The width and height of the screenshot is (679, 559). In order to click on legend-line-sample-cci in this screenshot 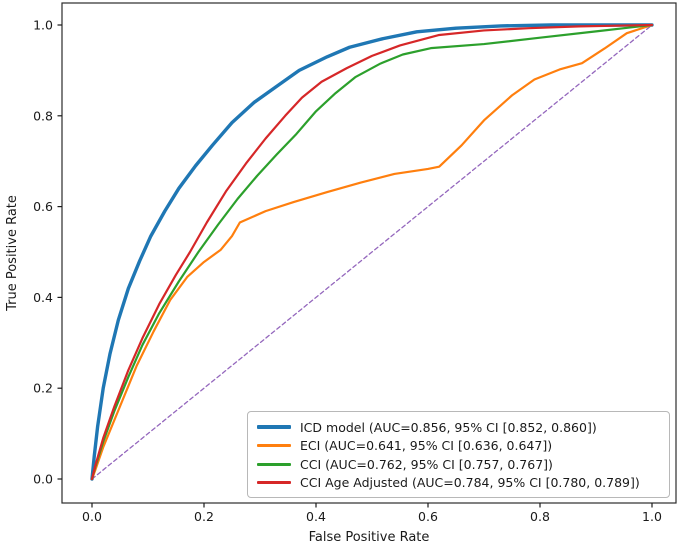, I will do `click(274, 464)`.